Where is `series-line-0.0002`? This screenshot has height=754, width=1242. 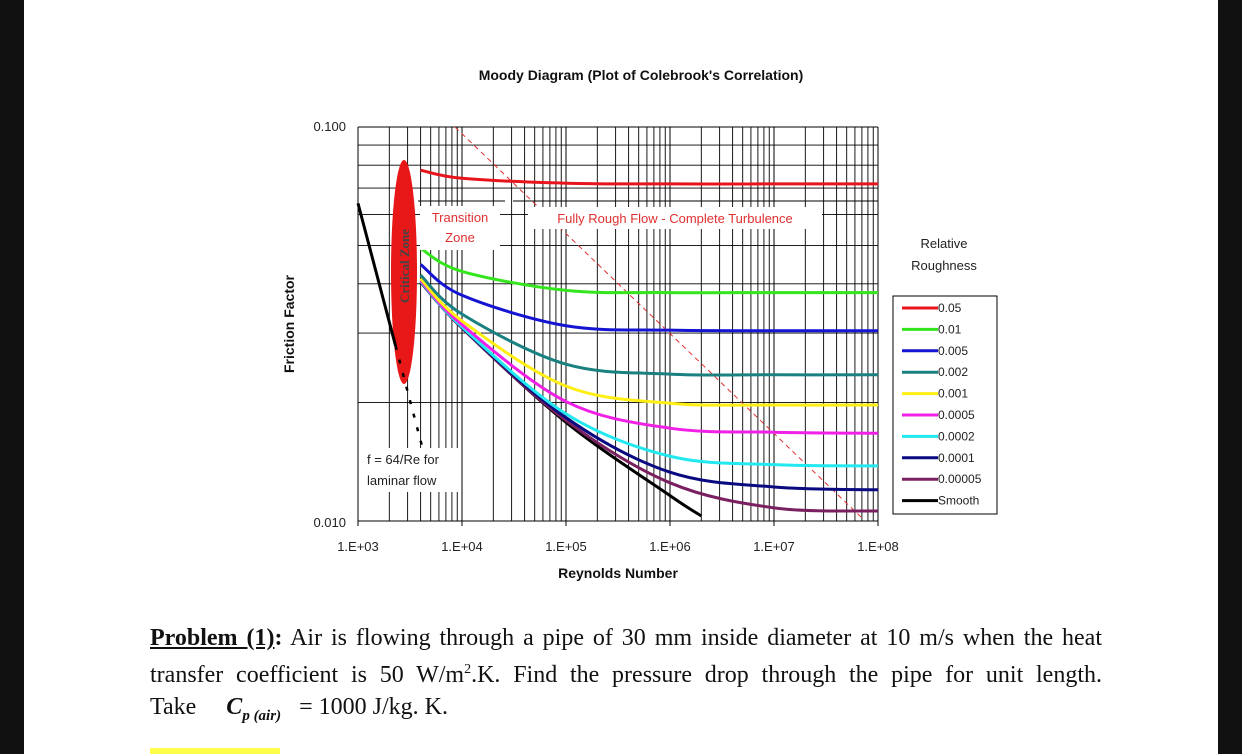
series-line-0.0002 is located at coordinates (648, 374).